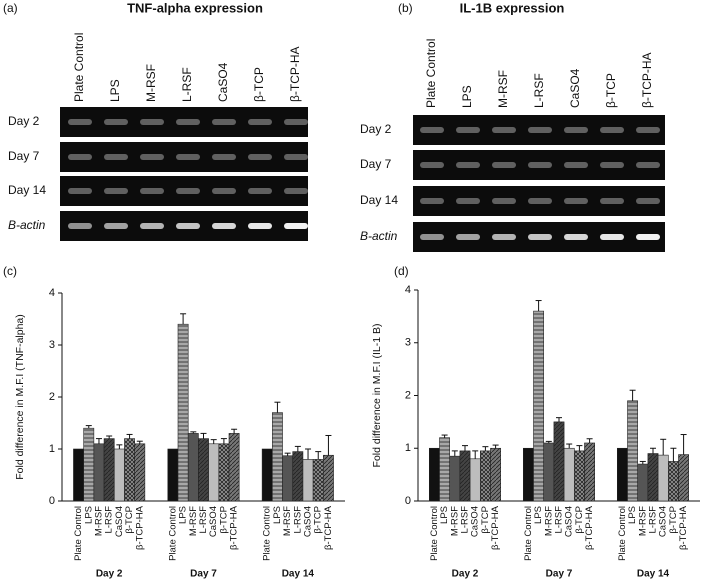 The height and width of the screenshot is (582, 709). I want to click on gel-strip, so click(539, 130).